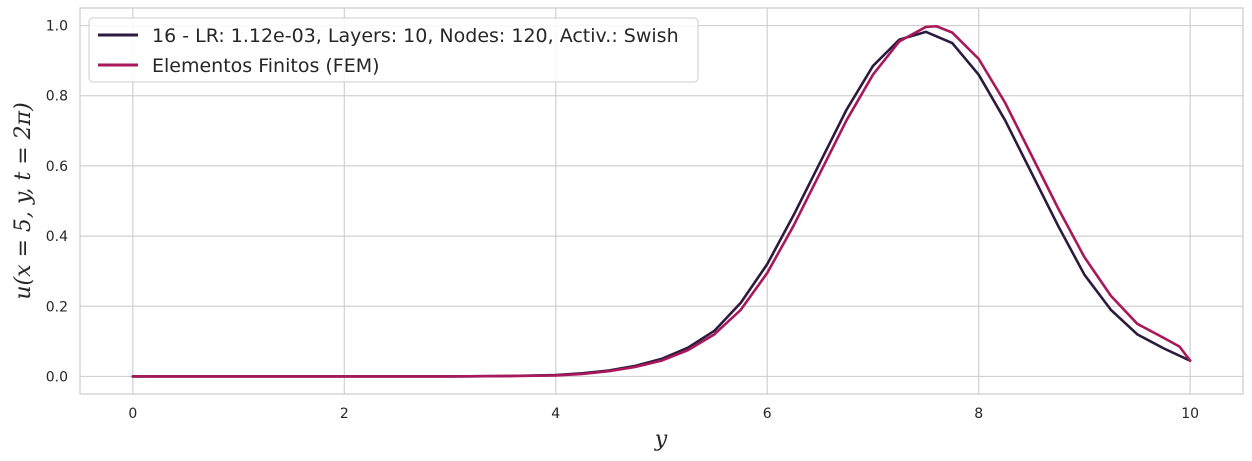 Image resolution: width=1252 pixels, height=461 pixels. I want to click on legend-box, so click(393, 50).